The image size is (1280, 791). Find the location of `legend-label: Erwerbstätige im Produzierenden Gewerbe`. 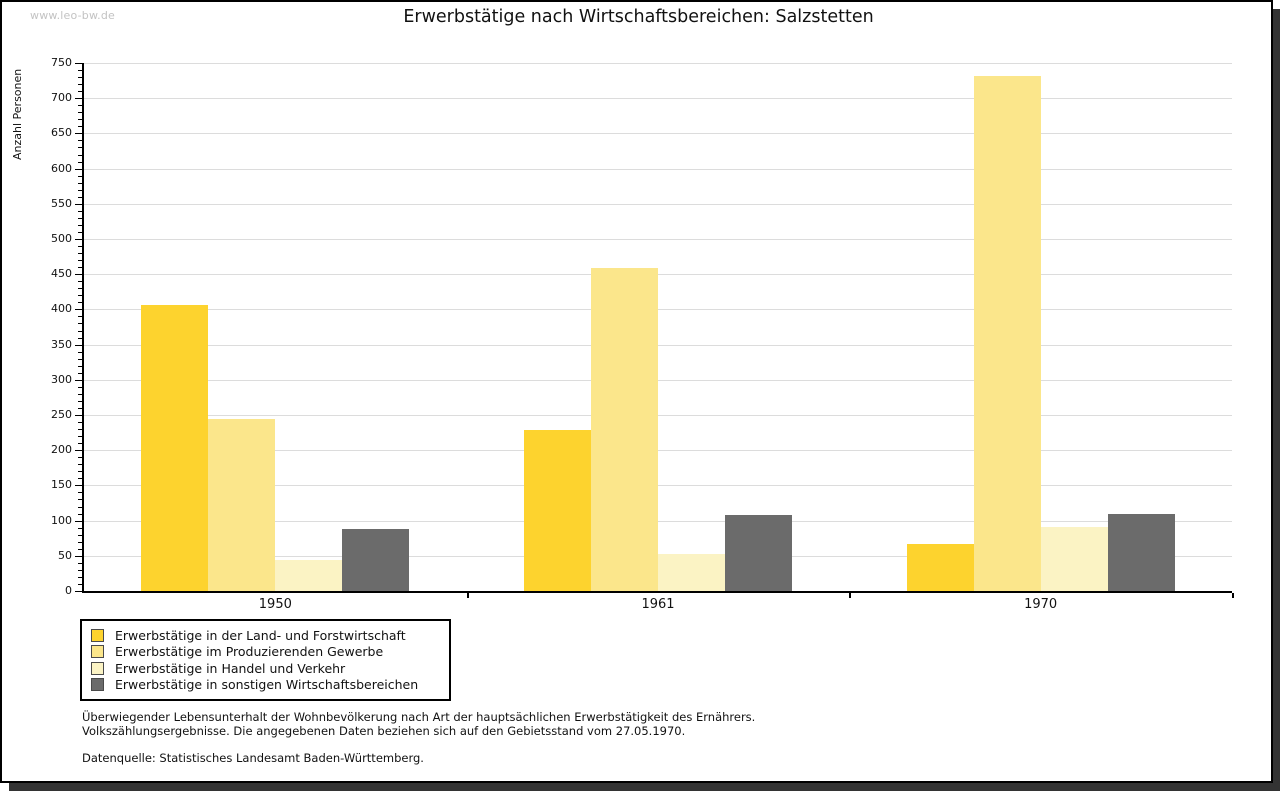

legend-label: Erwerbstätige im Produzierenden Gewerbe is located at coordinates (249, 652).